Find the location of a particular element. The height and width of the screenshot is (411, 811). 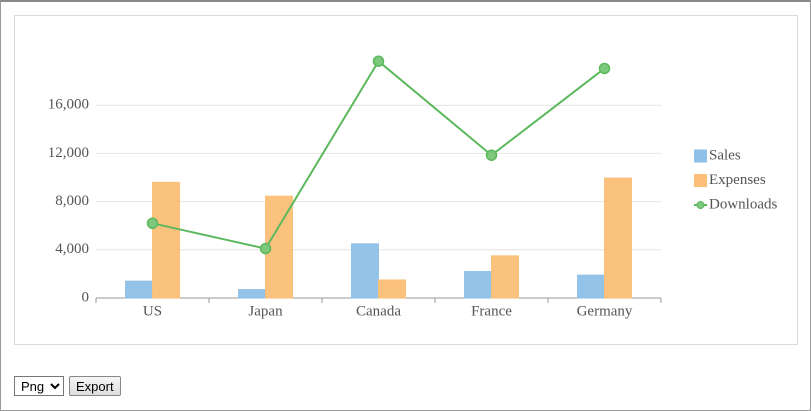

format-select: Png is located at coordinates (39, 386).